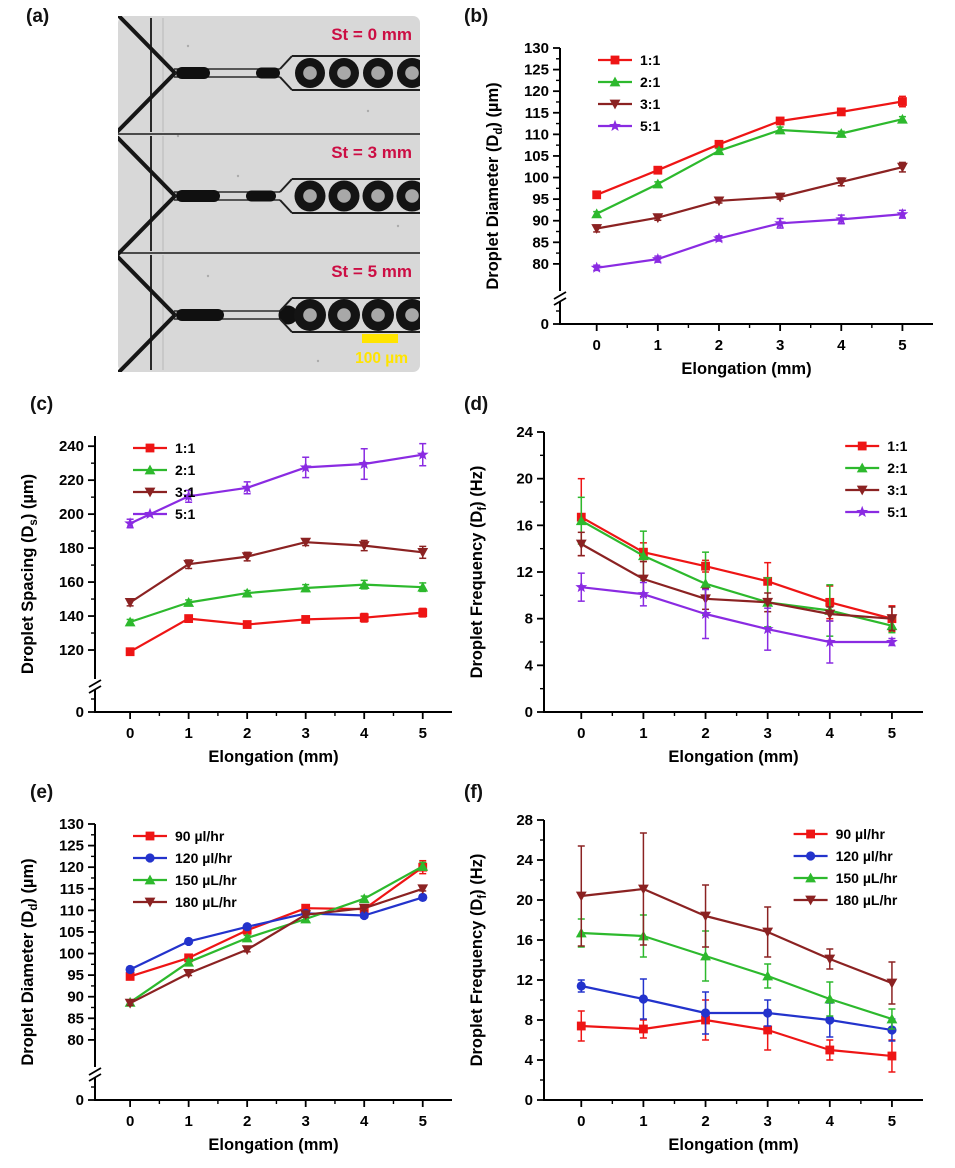  I want to click on micrograph-svg: St = 0 mm St = 3 mm St = 5 mm 100 µm, so click(272, 194).